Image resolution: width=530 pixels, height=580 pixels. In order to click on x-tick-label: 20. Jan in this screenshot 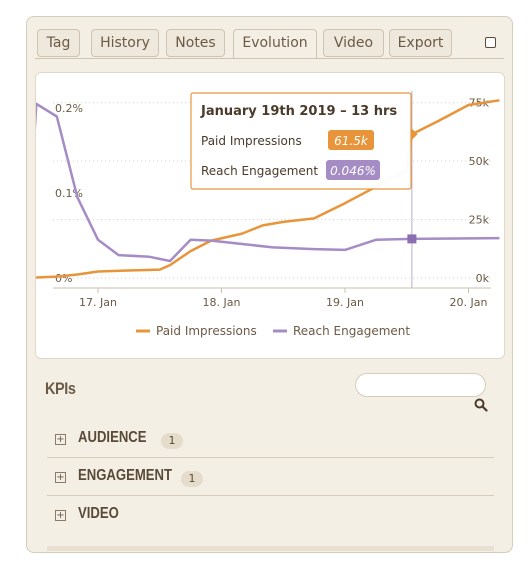, I will do `click(469, 302)`.